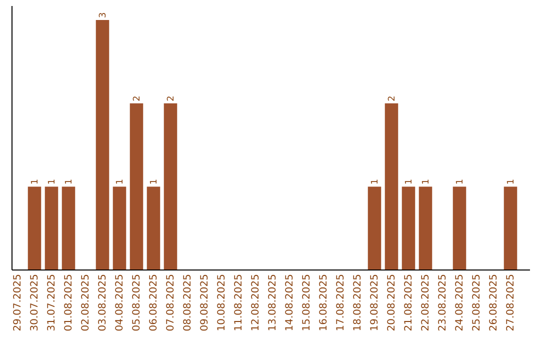 The height and width of the screenshot is (340, 540). Describe the element at coordinates (69, 303) in the screenshot. I see `x-tick-label: 01.08.2025` at that location.